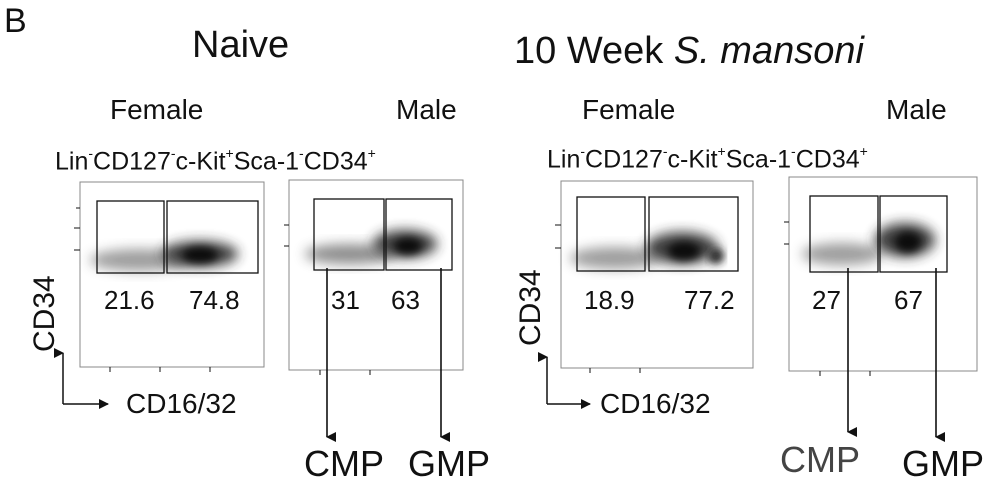 The image size is (997, 485). What do you see at coordinates (629, 109) in the screenshot?
I see `female-label-infected: Female` at bounding box center [629, 109].